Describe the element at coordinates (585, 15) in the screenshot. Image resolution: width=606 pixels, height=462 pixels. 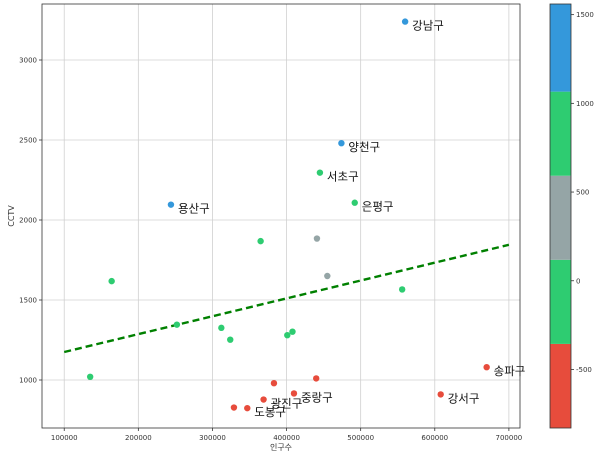
I see `colorbar-tick-label: 1500` at that location.